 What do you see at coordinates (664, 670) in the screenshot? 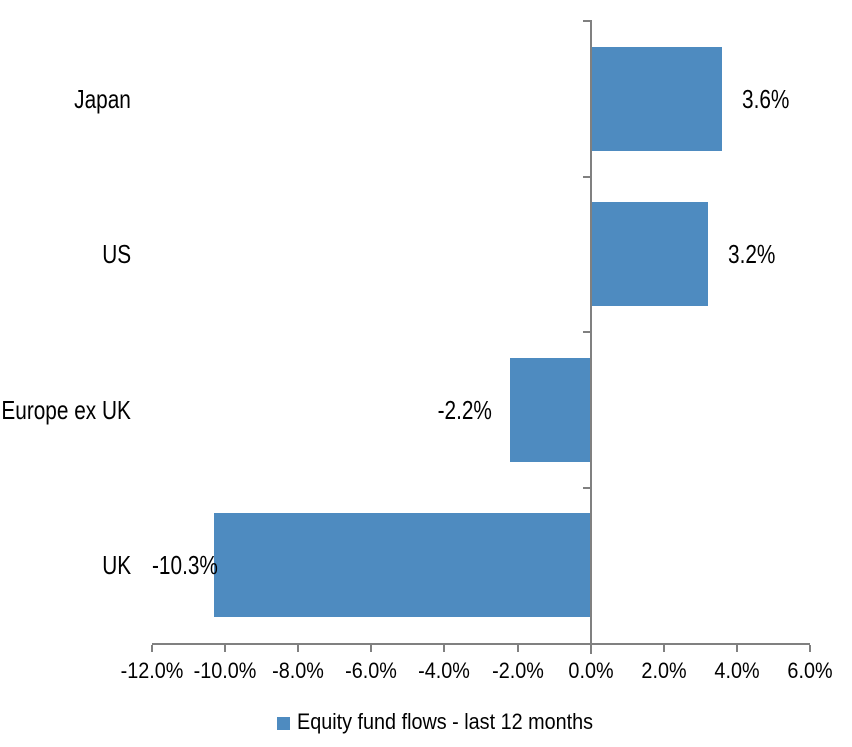
I see `x-tick-label: 2.0%` at bounding box center [664, 670].